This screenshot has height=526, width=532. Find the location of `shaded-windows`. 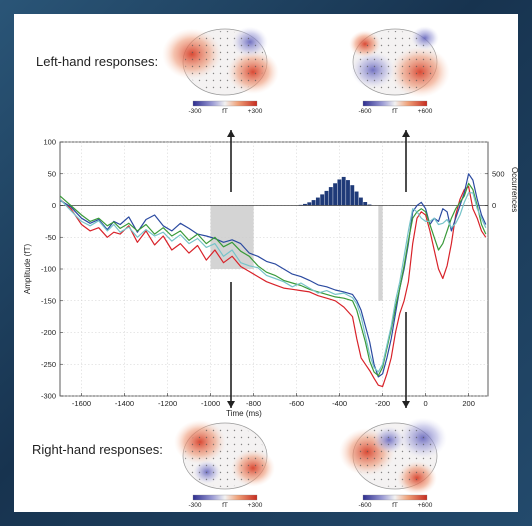

shaded-windows is located at coordinates (296, 253).